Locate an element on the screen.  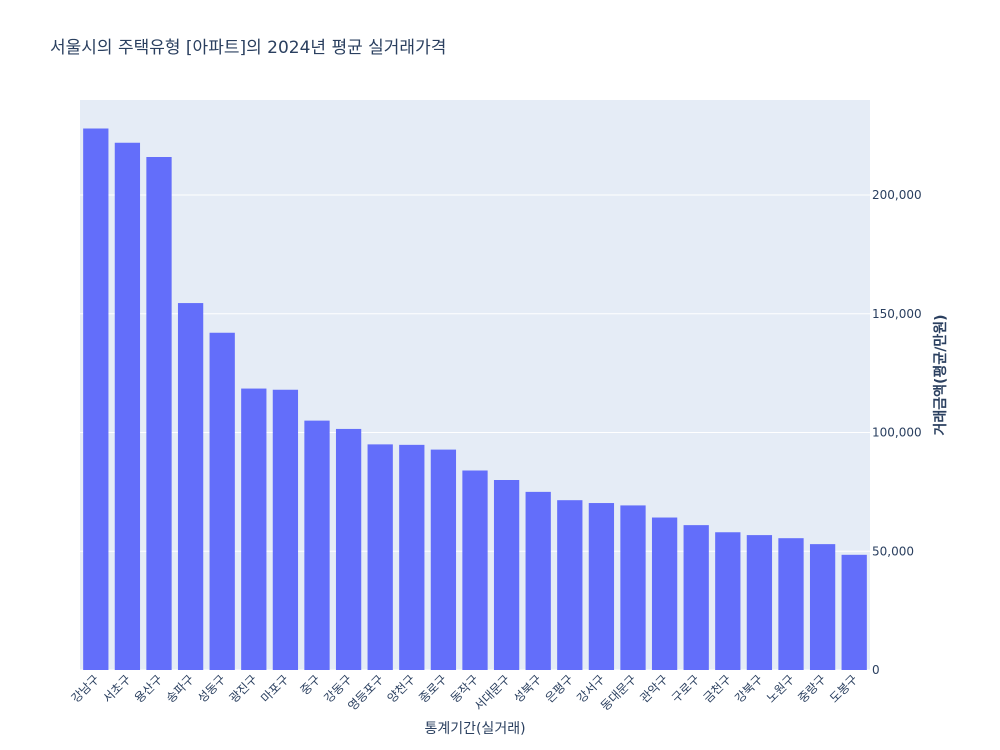
y-tick-label: 150,000 is located at coordinates (897, 314).